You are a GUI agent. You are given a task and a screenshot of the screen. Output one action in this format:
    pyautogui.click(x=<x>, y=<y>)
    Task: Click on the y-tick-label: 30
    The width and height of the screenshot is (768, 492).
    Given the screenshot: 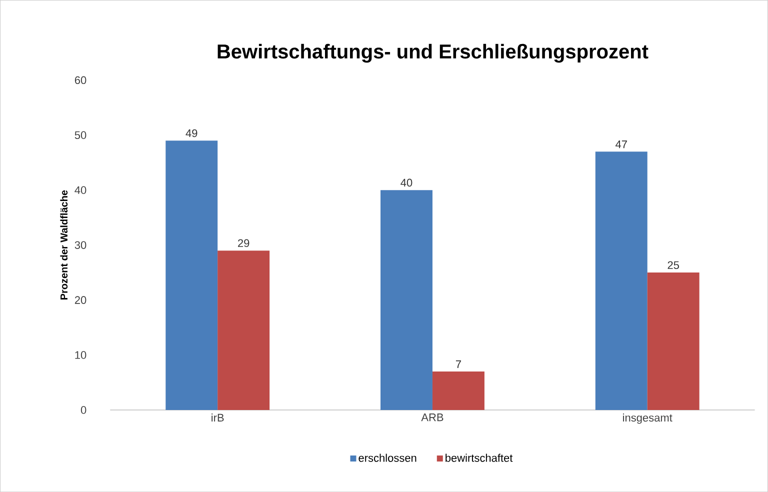 What is the action you would take?
    pyautogui.click(x=80, y=245)
    